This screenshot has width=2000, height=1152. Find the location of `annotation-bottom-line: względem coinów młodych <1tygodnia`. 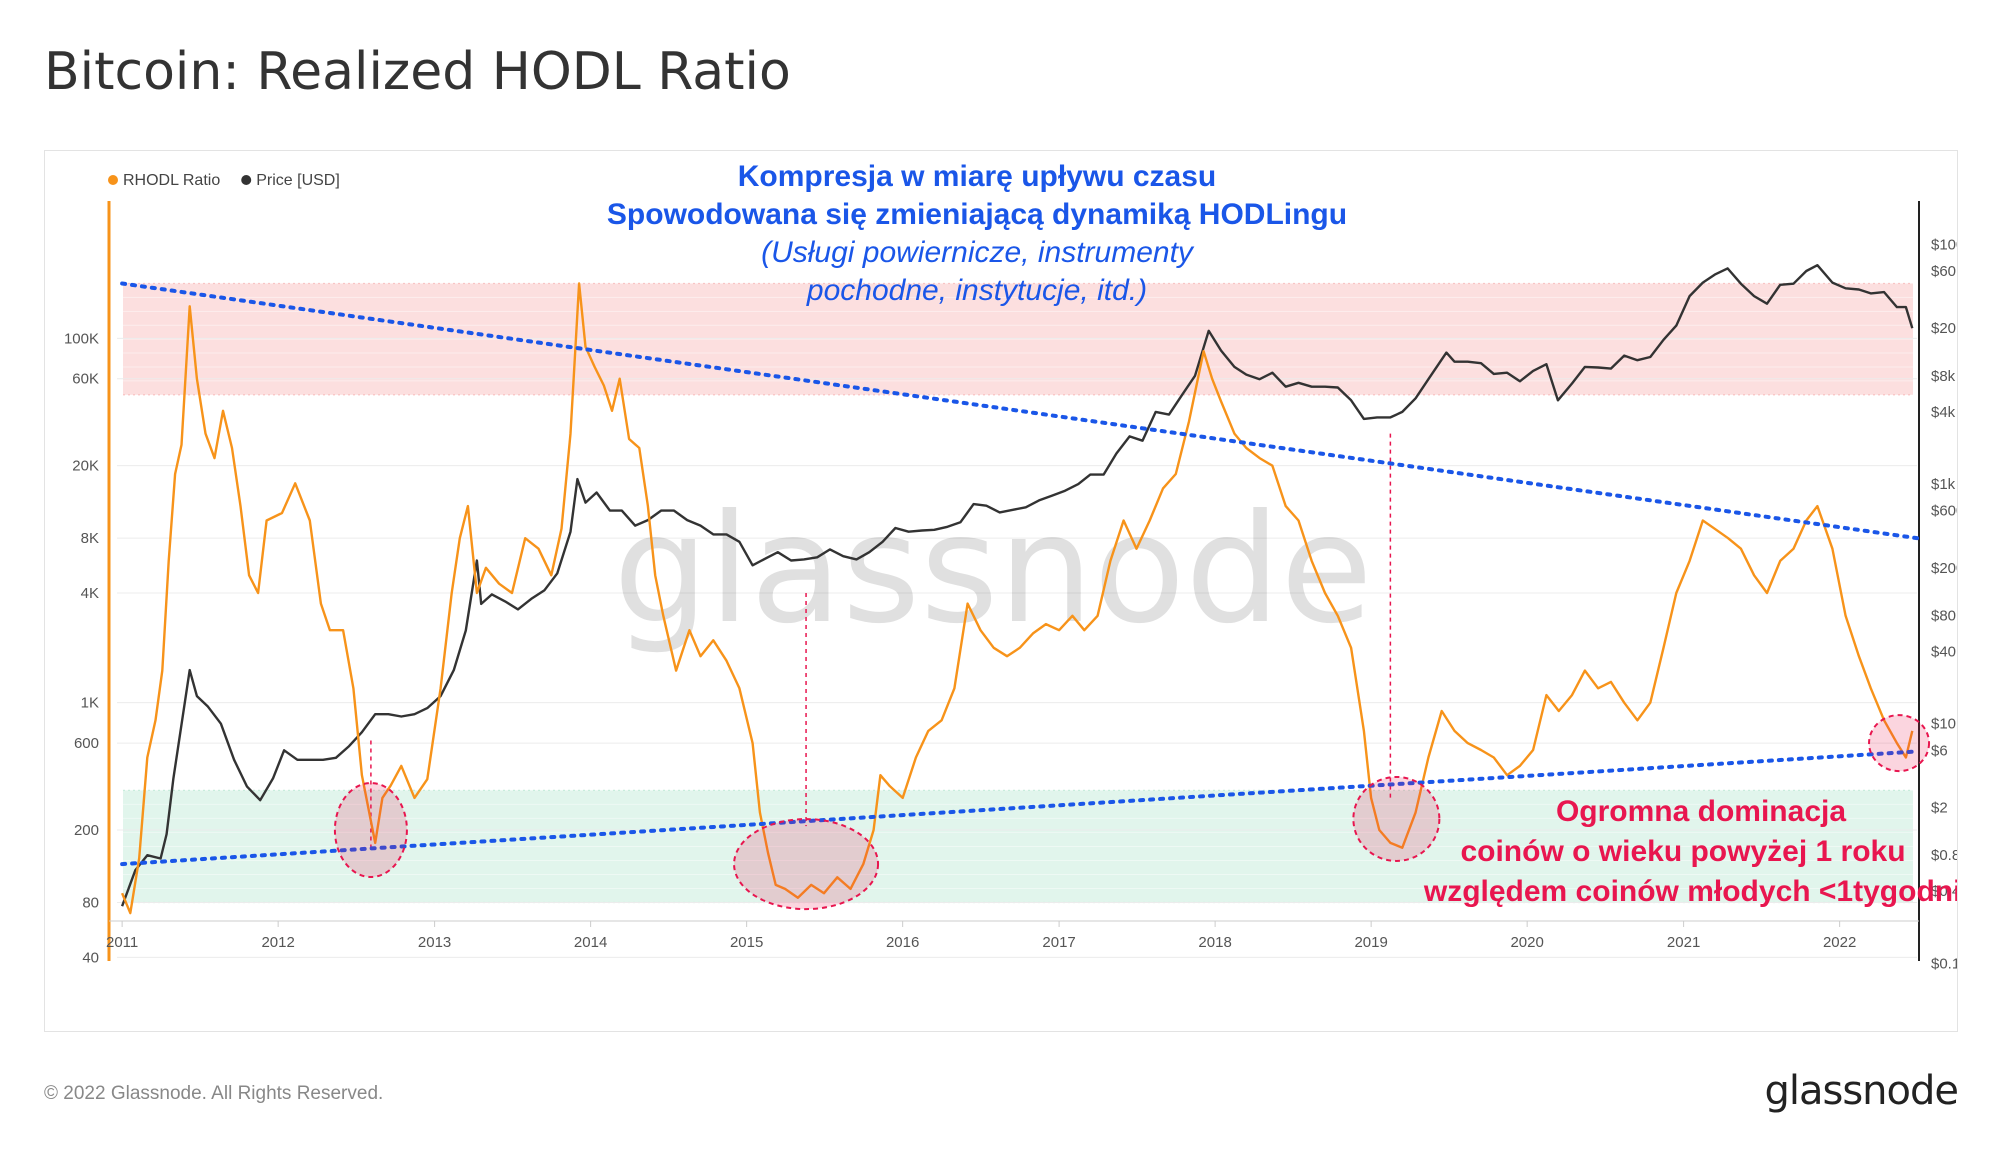

annotation-bottom-line: względem coinów młodych <1tygodnia is located at coordinates (1690, 891).